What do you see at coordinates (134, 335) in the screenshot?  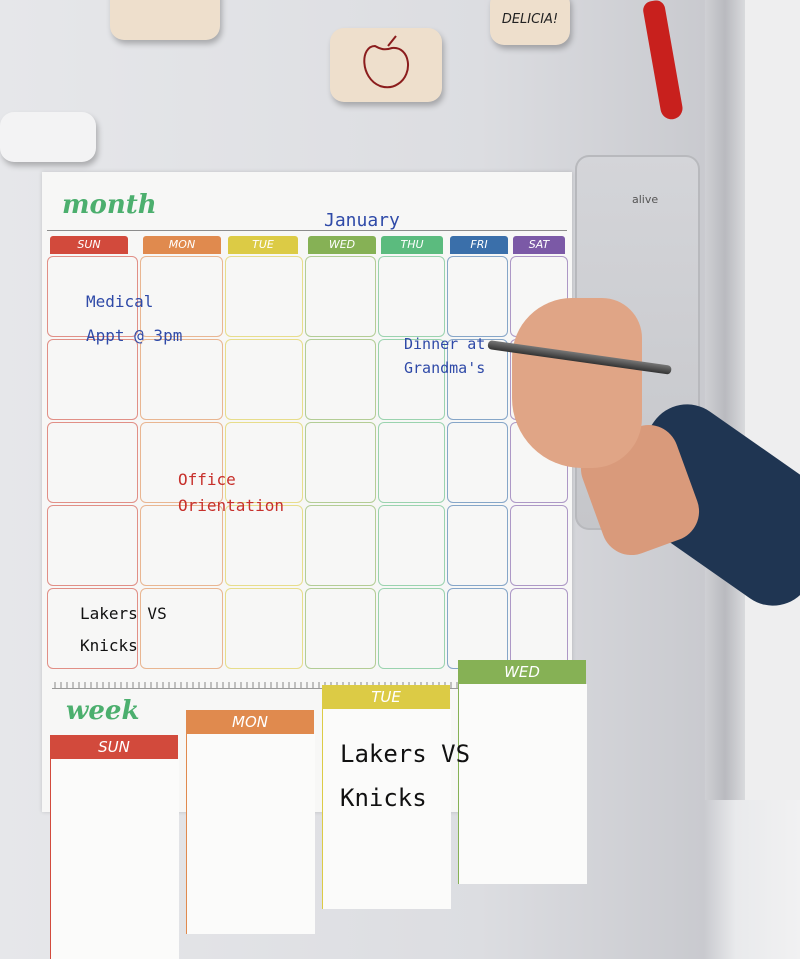 I see `note-line: Appt @ 3pm` at bounding box center [134, 335].